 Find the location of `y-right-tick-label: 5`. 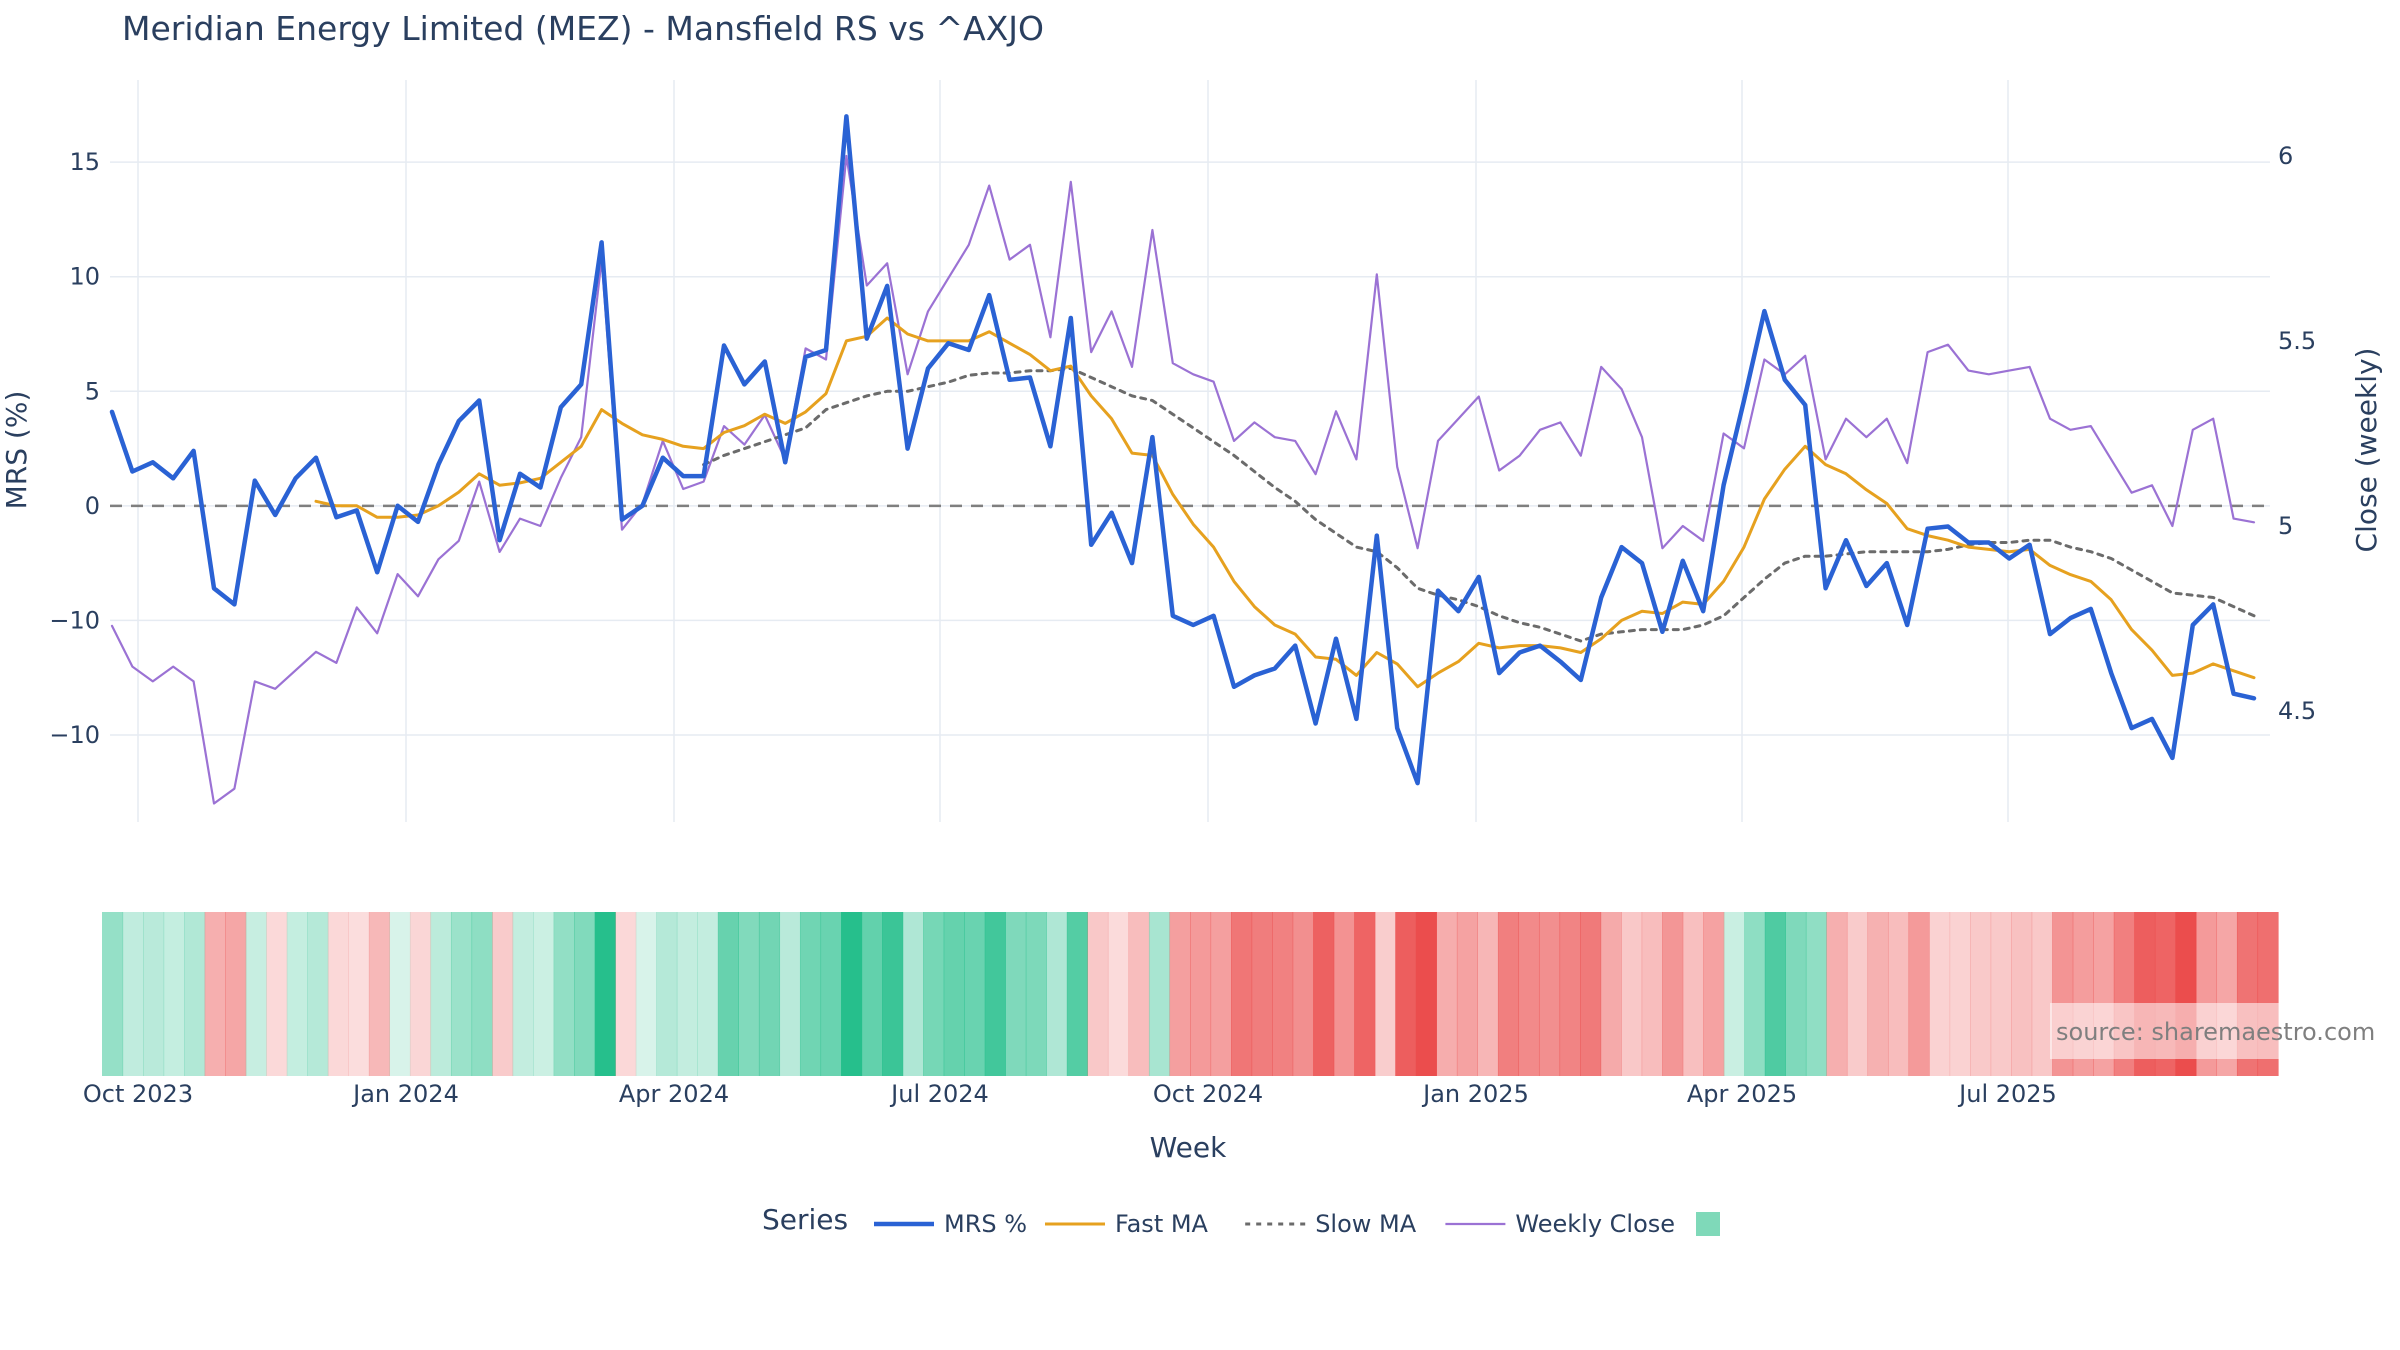

y-right-tick-label: 5 is located at coordinates (2285, 526).